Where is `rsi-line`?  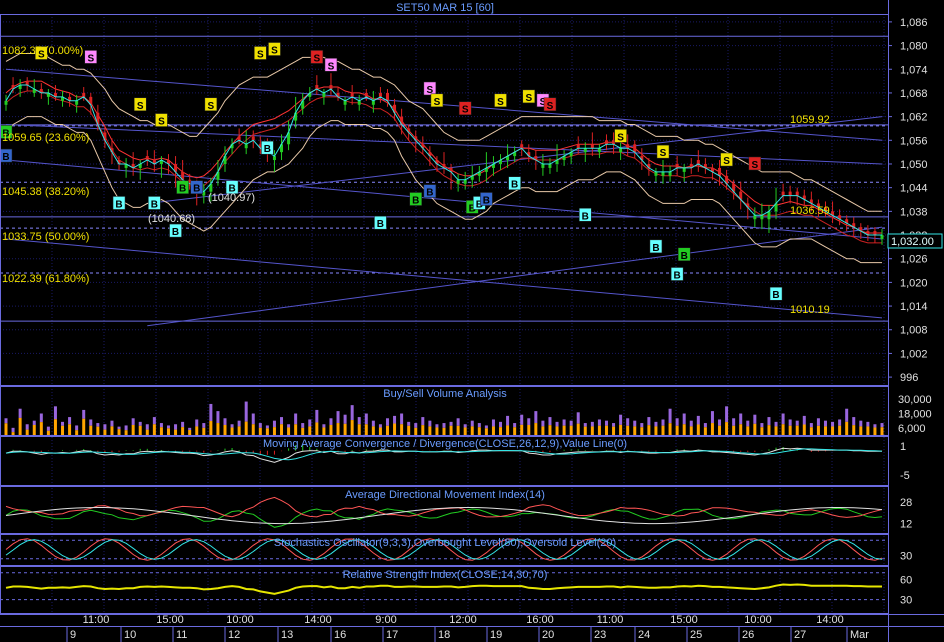 rsi-line is located at coordinates (443, 589).